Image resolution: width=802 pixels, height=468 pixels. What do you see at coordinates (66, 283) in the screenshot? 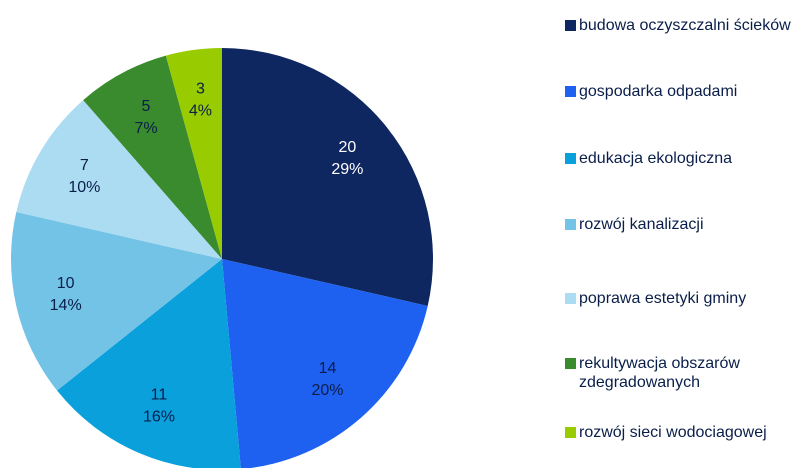
I see `value-label: 10` at bounding box center [66, 283].